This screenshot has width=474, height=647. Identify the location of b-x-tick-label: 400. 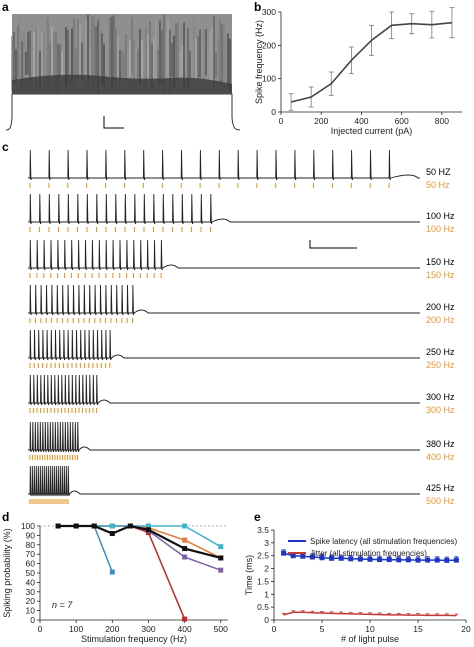
(361, 121).